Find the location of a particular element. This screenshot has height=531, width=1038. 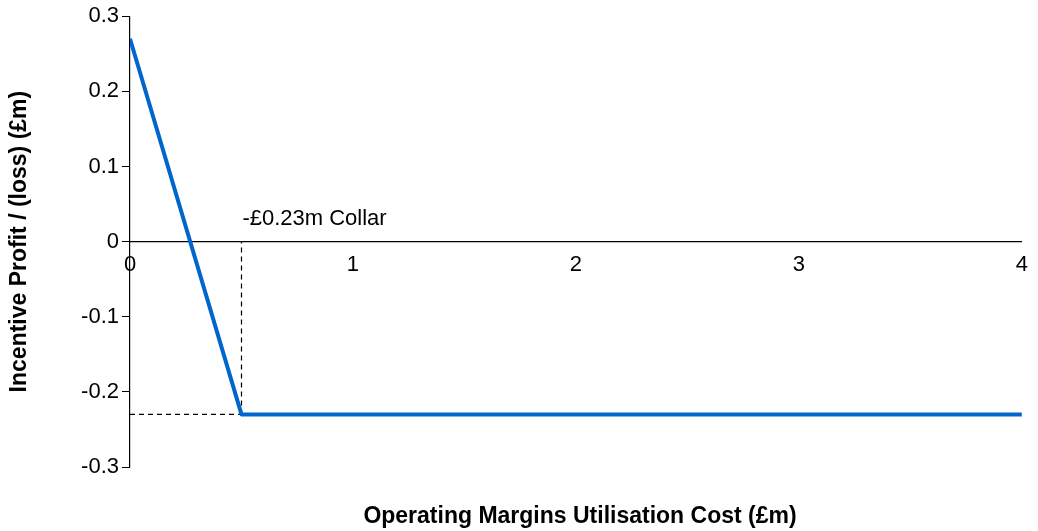

y-tick-label: -0.3 is located at coordinates (100, 466).